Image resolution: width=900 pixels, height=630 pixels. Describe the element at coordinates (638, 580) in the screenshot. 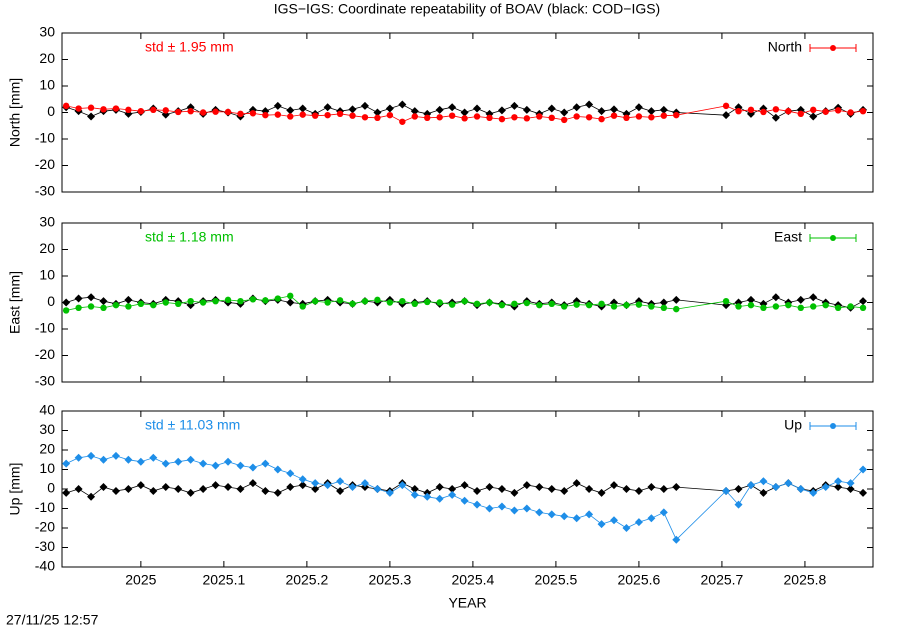

I see `x-tick-label: 2025.6` at that location.